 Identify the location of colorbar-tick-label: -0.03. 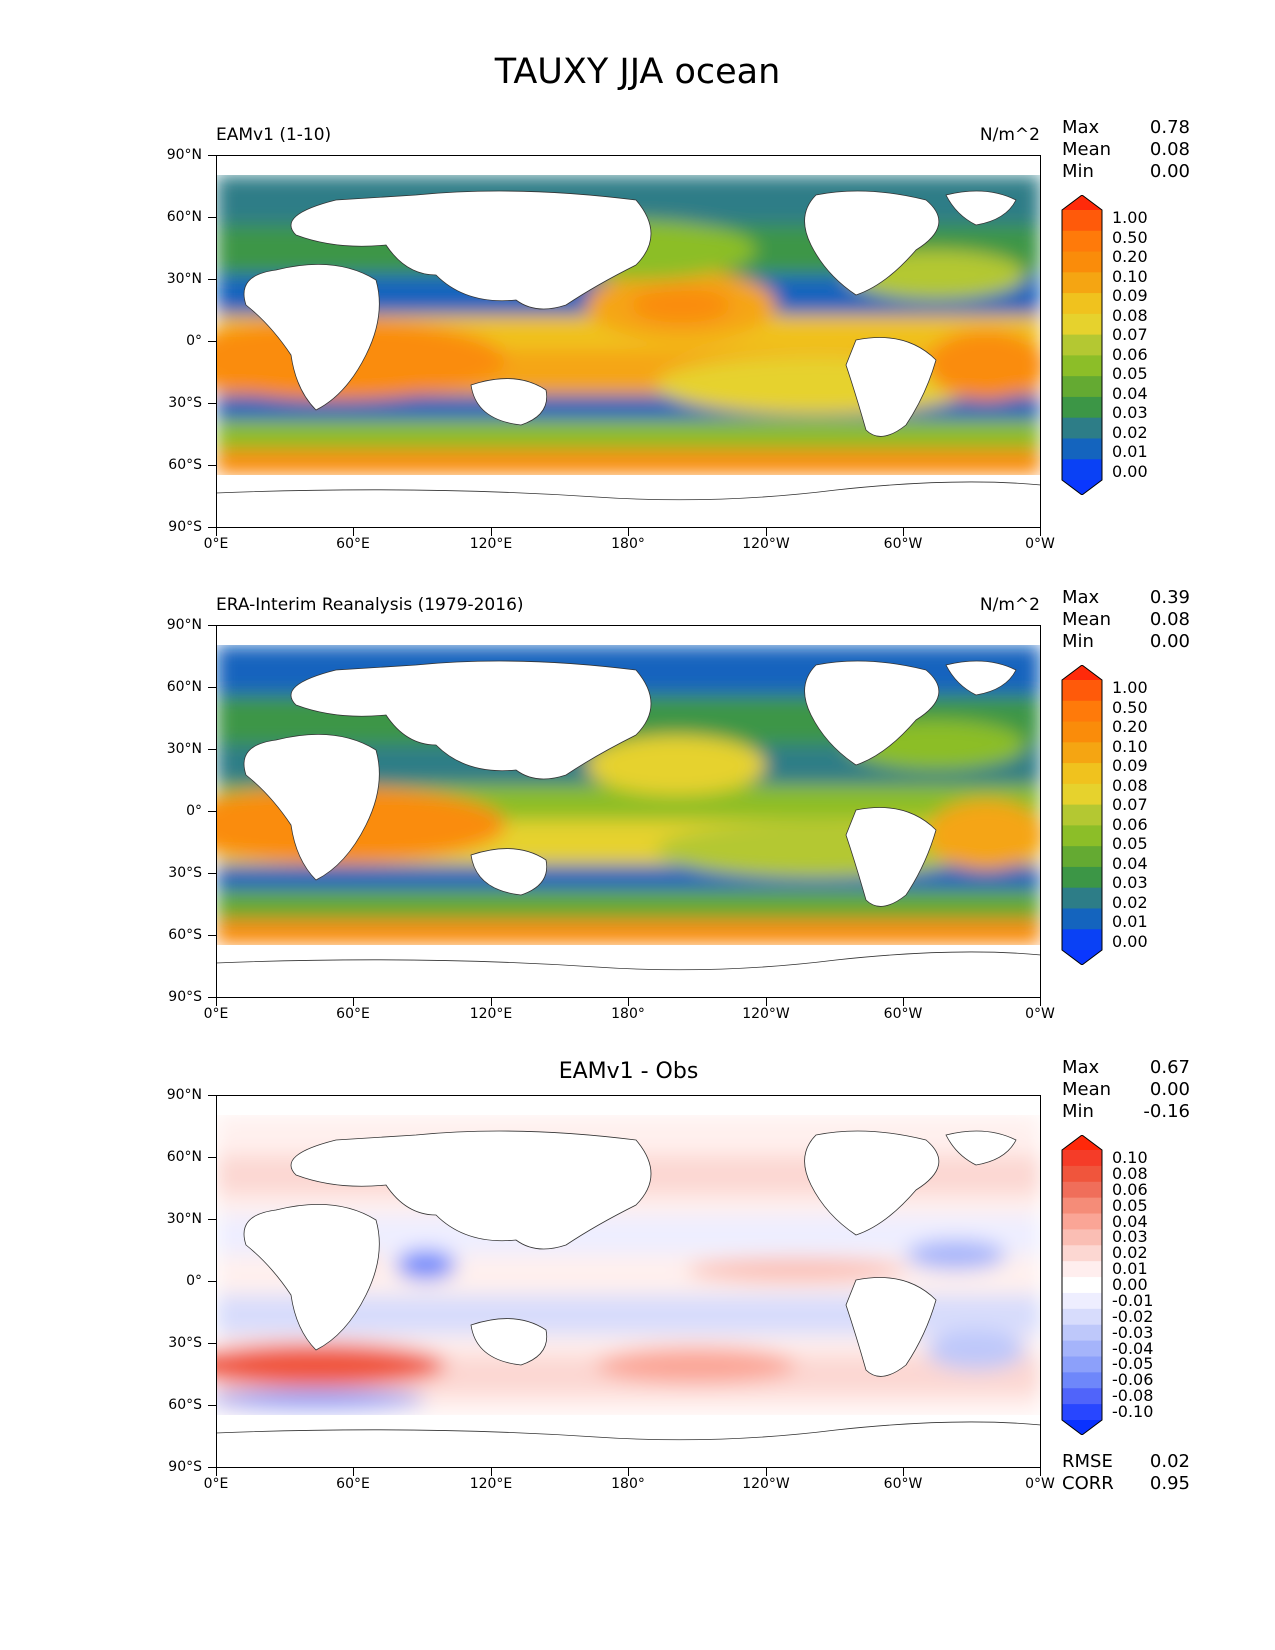
(1133, 1332).